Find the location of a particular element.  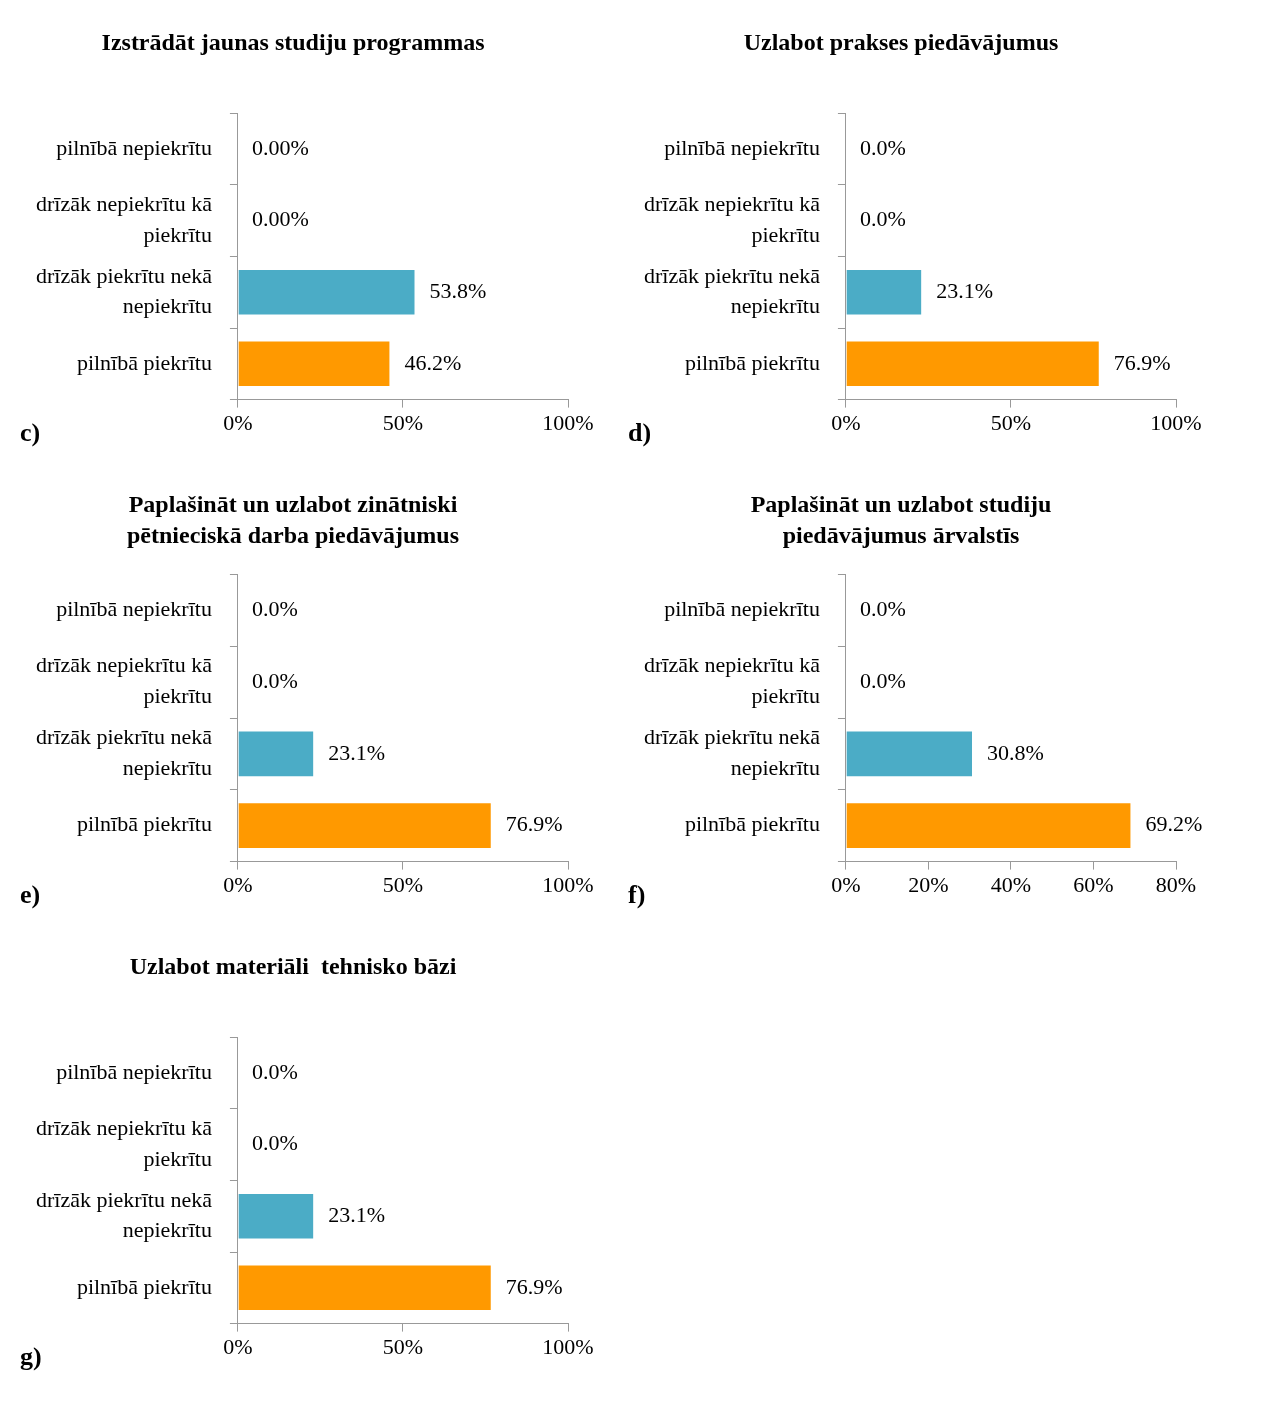

data-label: 30.8% is located at coordinates (1015, 752).